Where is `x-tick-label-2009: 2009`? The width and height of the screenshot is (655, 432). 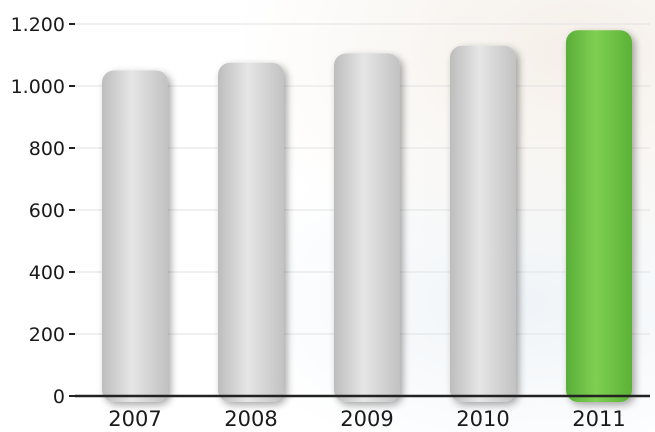
x-tick-label-2009: 2009 is located at coordinates (366, 419).